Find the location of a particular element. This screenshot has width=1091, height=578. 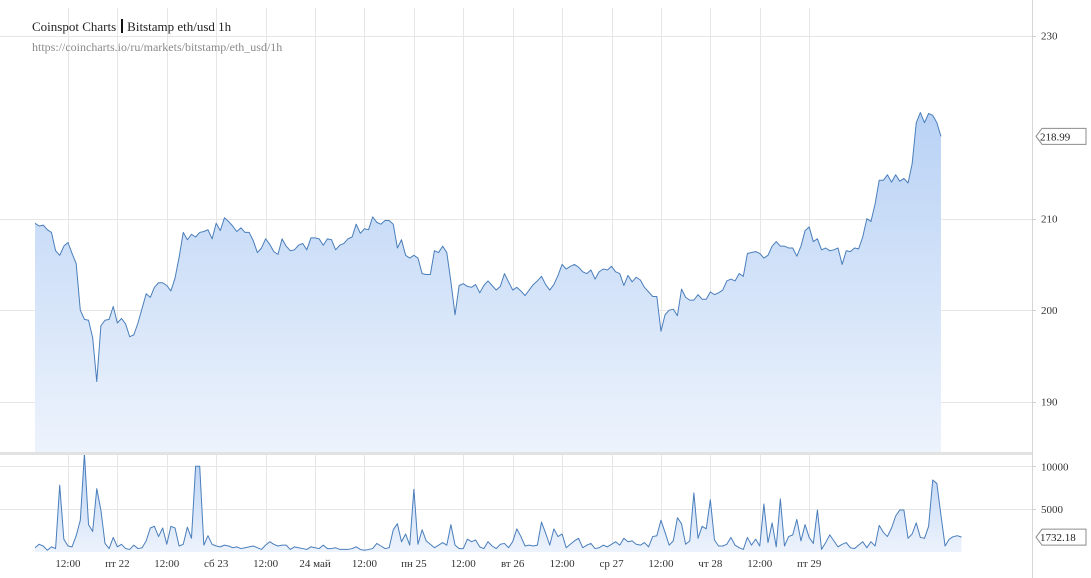

volume-last-value-box is located at coordinates (1061, 537).